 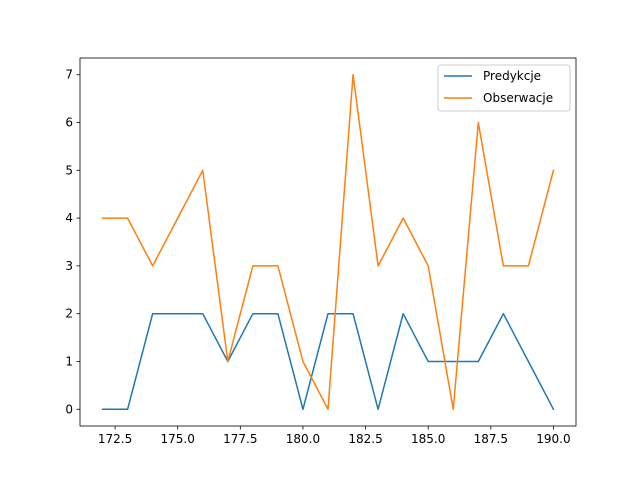 What do you see at coordinates (115, 439) in the screenshot?
I see `x-tick-label: 172.5` at bounding box center [115, 439].